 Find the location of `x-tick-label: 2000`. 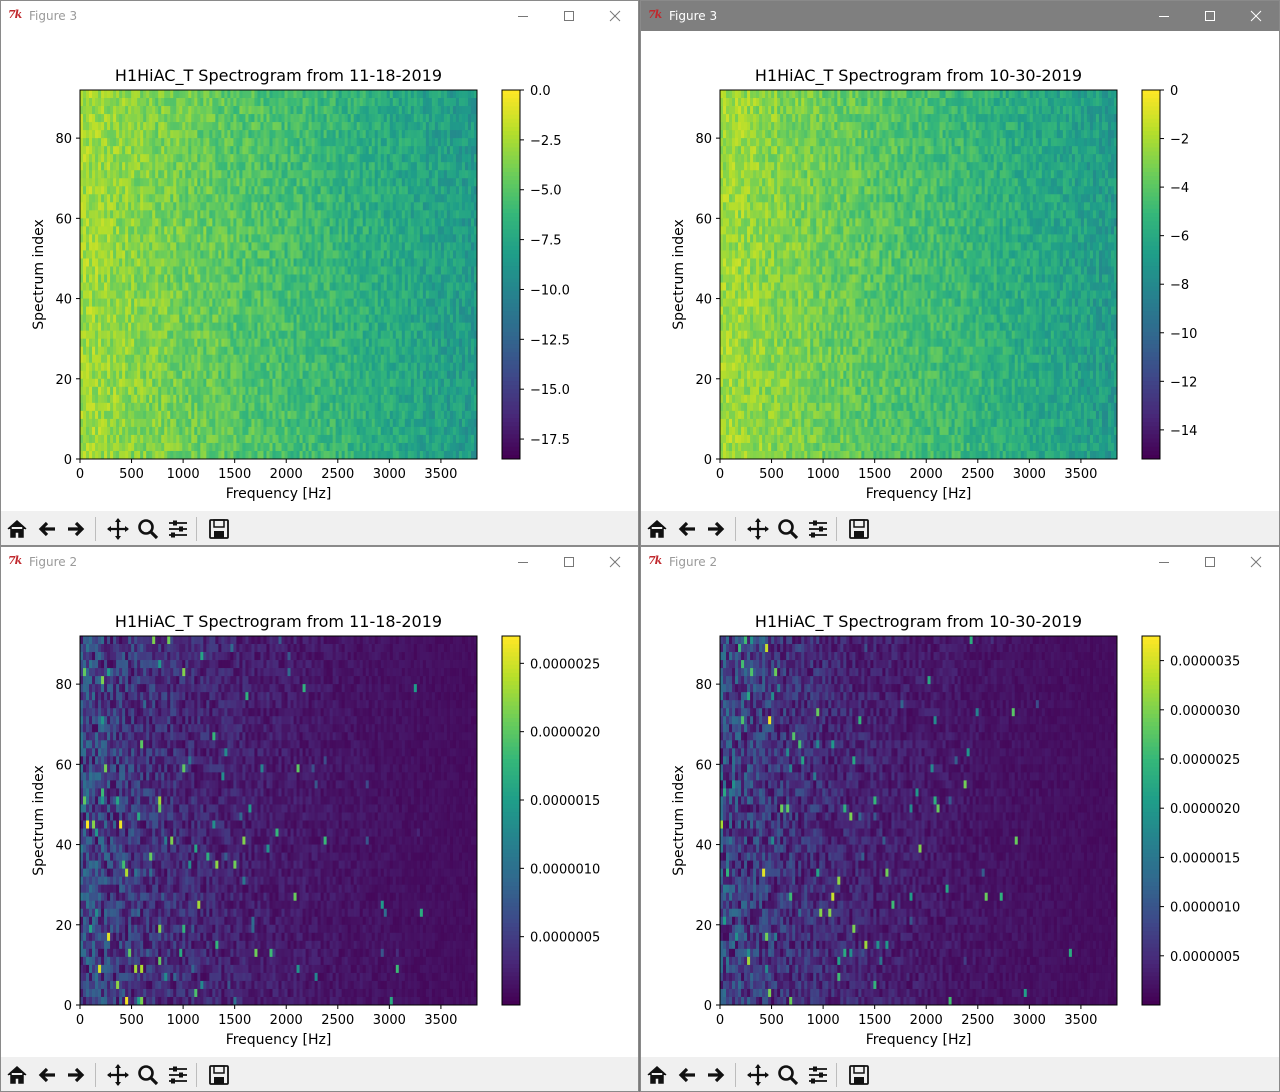

x-tick-label: 2000 is located at coordinates (926, 474).